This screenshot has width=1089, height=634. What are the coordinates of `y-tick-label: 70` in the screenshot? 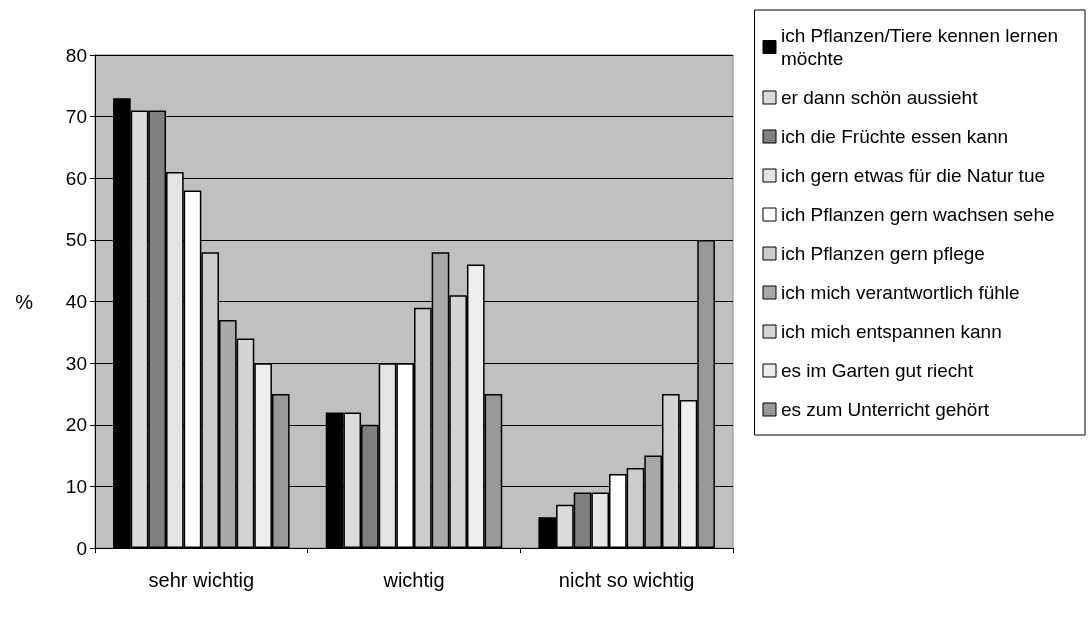 It's located at (76, 117).